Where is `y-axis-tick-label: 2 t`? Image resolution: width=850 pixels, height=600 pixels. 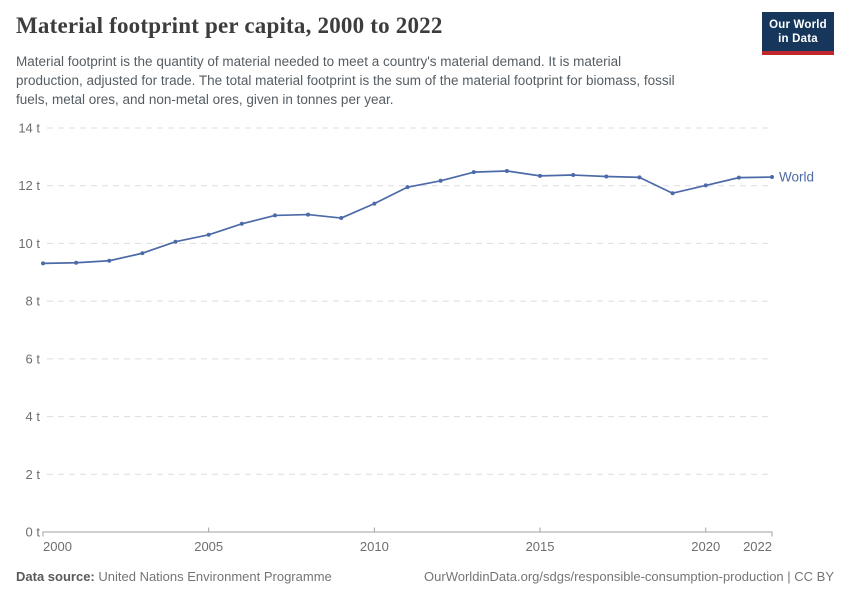
y-axis-tick-label: 2 t is located at coordinates (33, 474).